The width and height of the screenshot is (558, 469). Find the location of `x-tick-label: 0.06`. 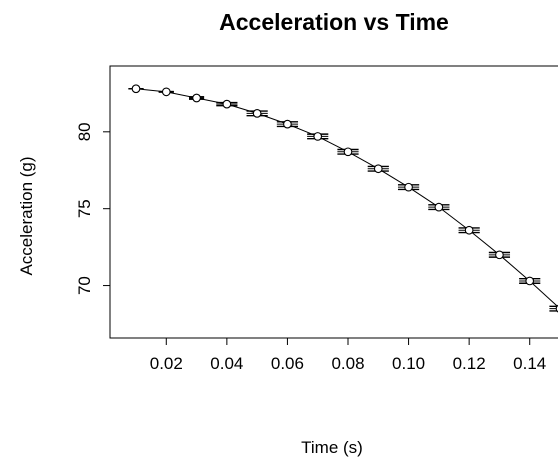

x-tick-label: 0.06 is located at coordinates (287, 363).